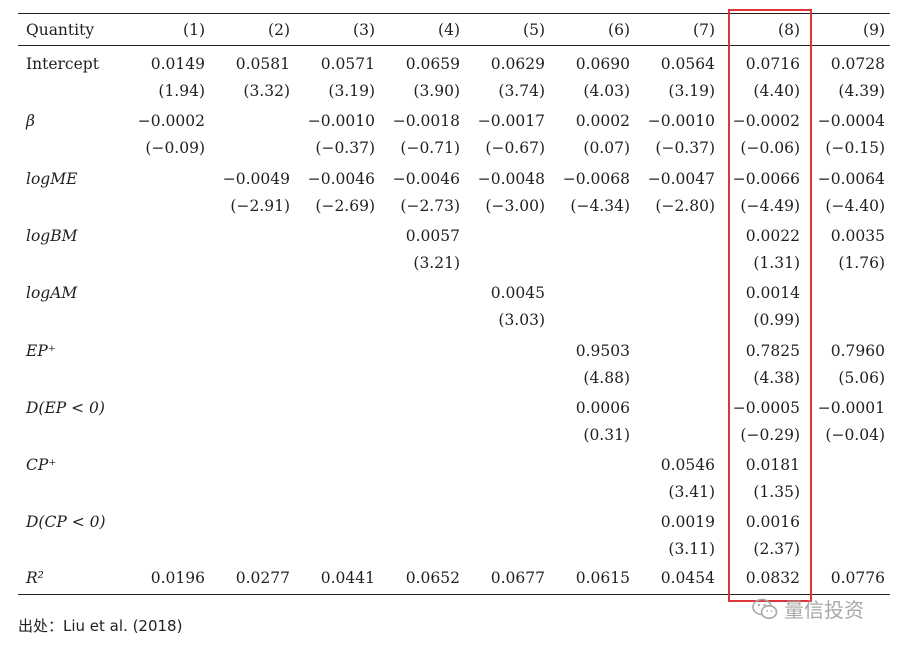 This screenshot has height=646, width=907. Describe the element at coordinates (687, 465) in the screenshot. I see `coefficient-cell: 0.0546` at that location.